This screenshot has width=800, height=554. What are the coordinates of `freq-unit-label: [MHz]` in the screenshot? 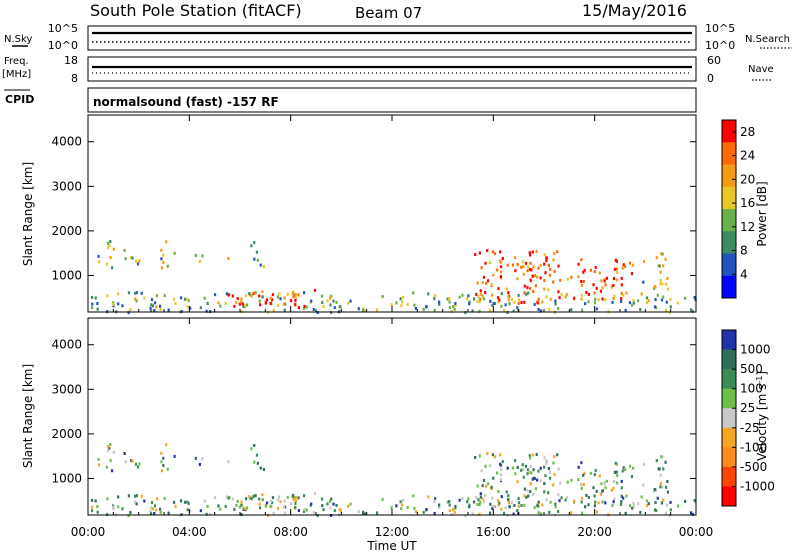 It's located at (16, 74).